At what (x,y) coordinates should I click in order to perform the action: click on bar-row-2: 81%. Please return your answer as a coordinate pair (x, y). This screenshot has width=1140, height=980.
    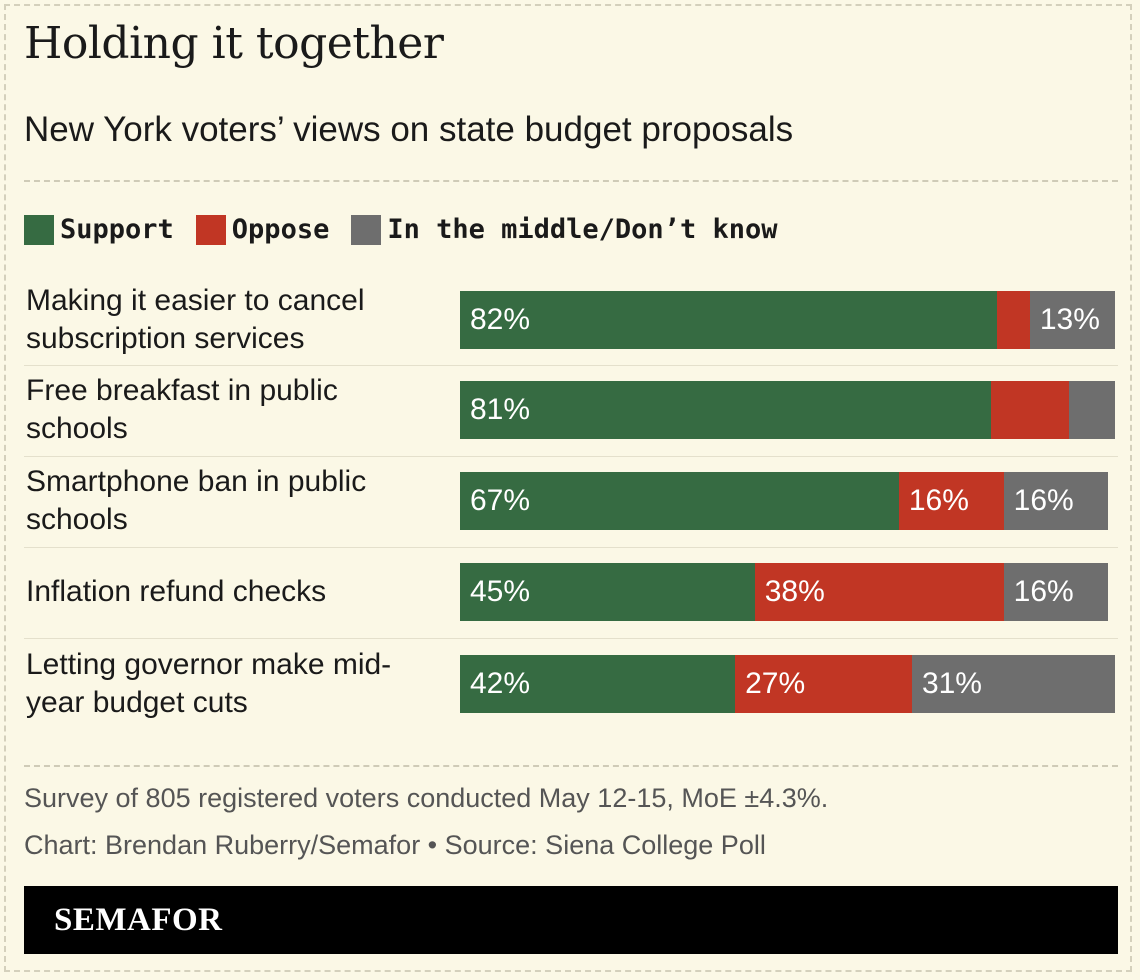
    Looking at the image, I should click on (787, 410).